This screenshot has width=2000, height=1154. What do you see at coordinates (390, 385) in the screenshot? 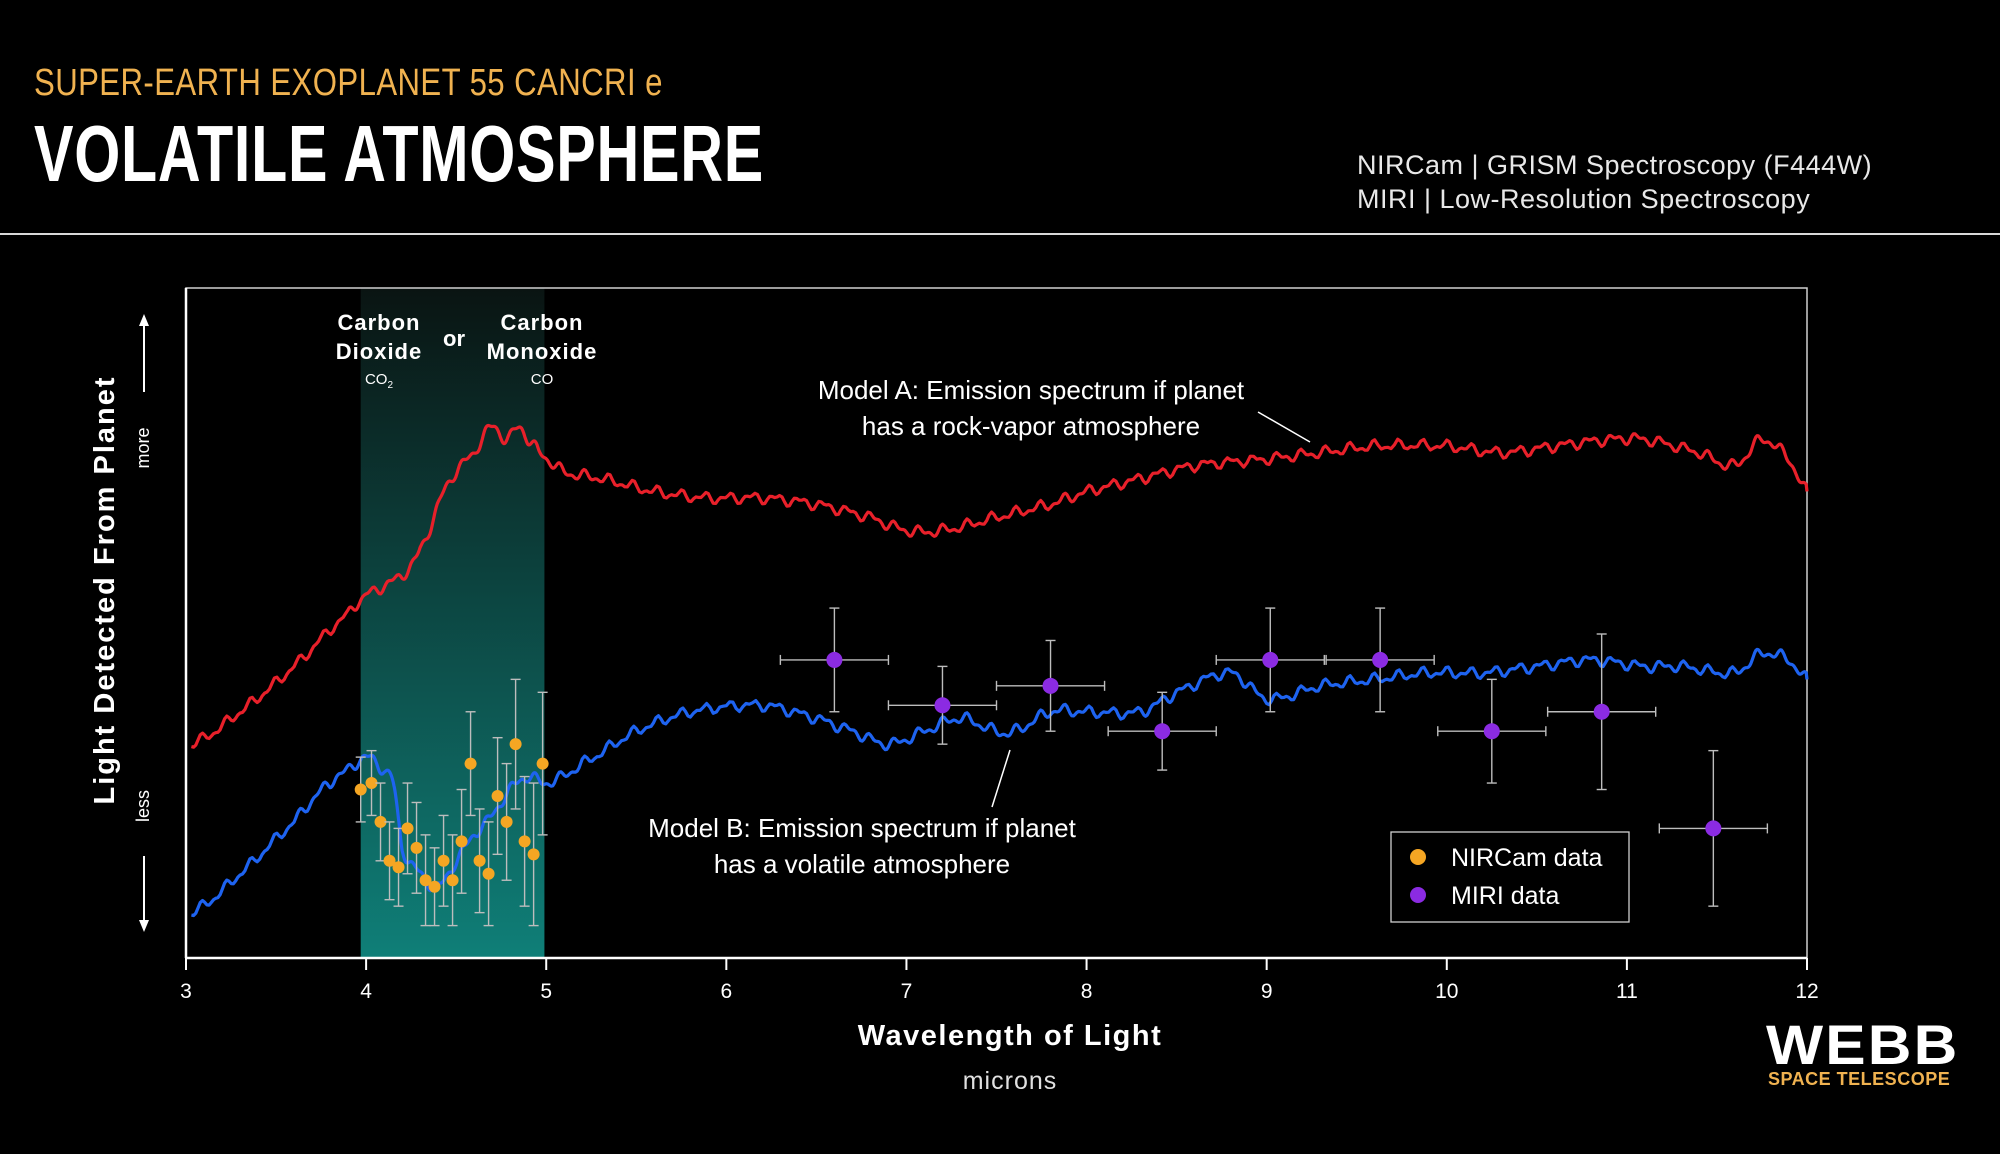
I see `co2-formula-subscript: 2` at bounding box center [390, 385].